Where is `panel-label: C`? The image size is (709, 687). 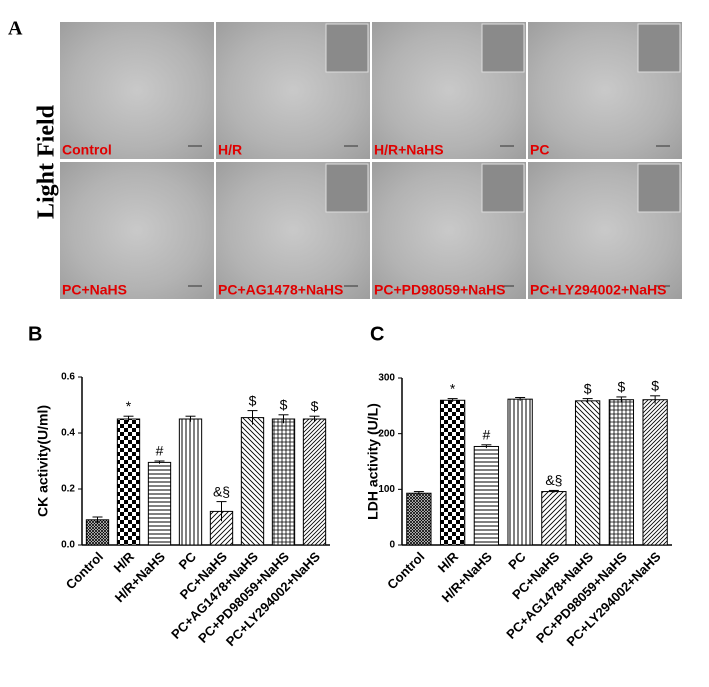
panel-label: C is located at coordinates (377, 334).